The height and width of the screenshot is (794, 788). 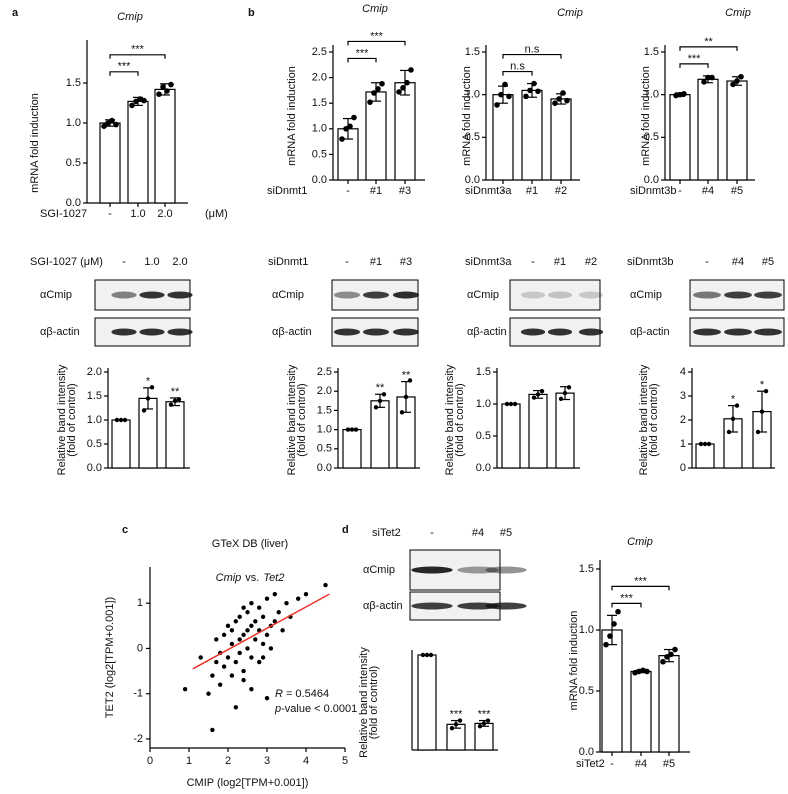 What do you see at coordinates (110, 657) in the screenshot?
I see `y-axis-label: TET2 (log2[TPM+0.001])` at bounding box center [110, 657].